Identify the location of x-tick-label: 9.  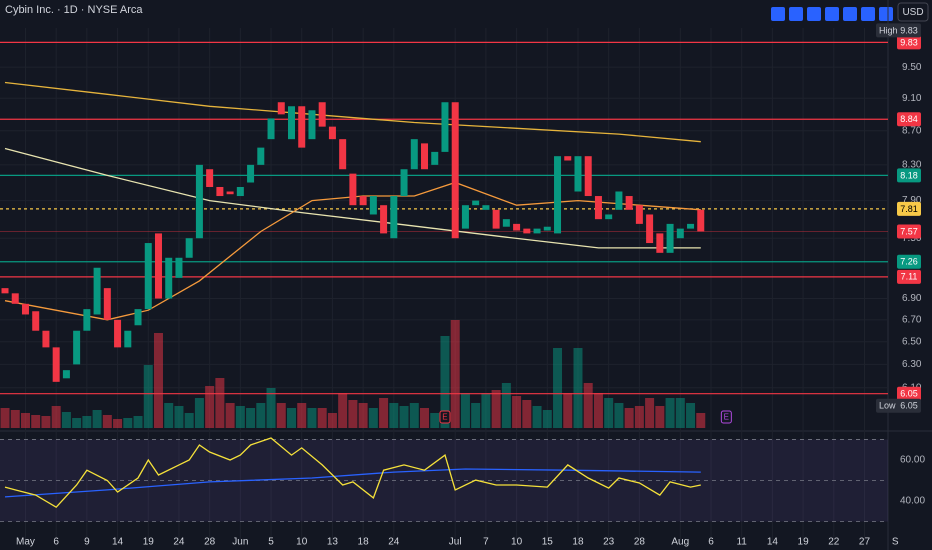
(87, 542).